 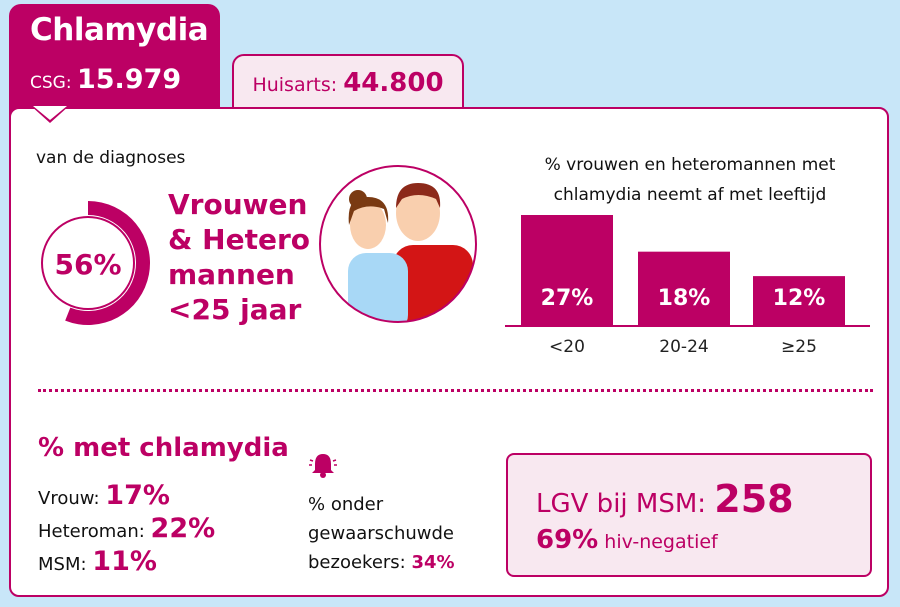 I want to click on row-label: MSM:, so click(x=62, y=564).